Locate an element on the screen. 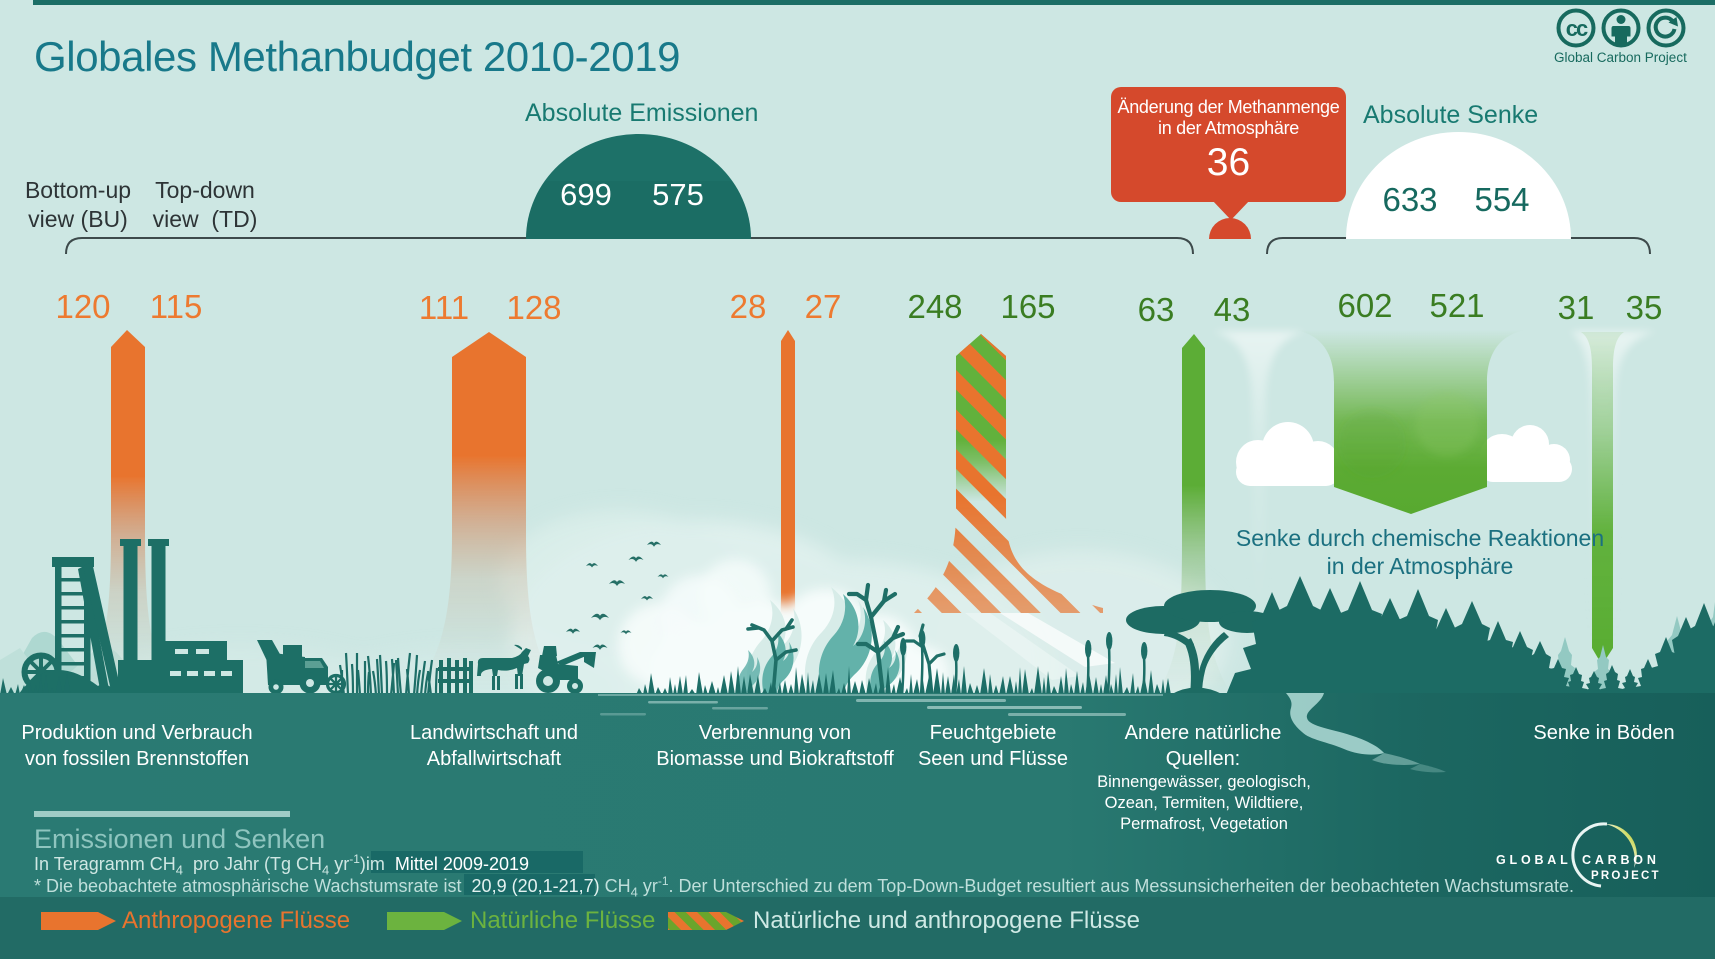 Image resolution: width=1715 pixels, height=959 pixels. svg-text: GLOBAL is located at coordinates (1534, 860).